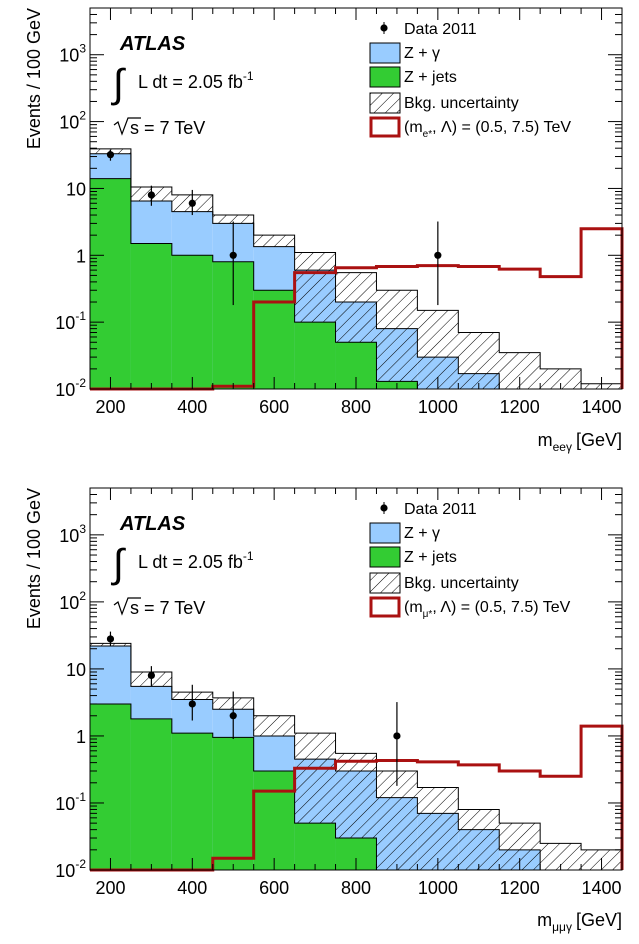 Image resolution: width=639 pixels, height=944 pixels. Describe the element at coordinates (579, 922) in the screenshot. I see `x-axis-label: mμμγ [GeV]` at that location.